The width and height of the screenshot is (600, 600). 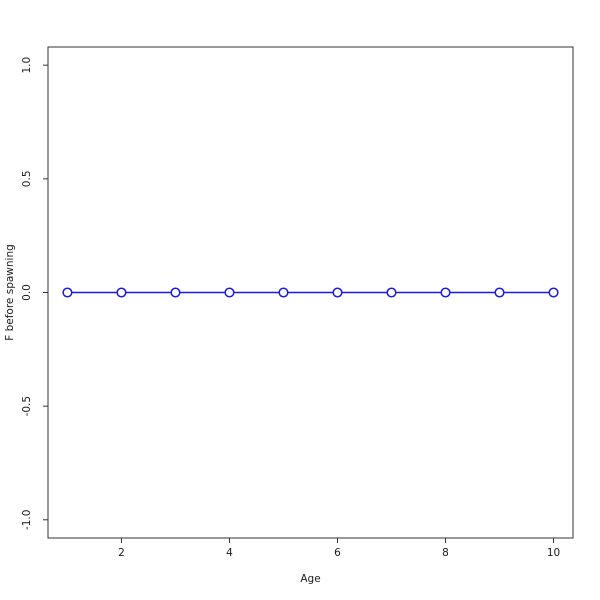 I want to click on x-axis-label: Age, so click(x=310, y=579).